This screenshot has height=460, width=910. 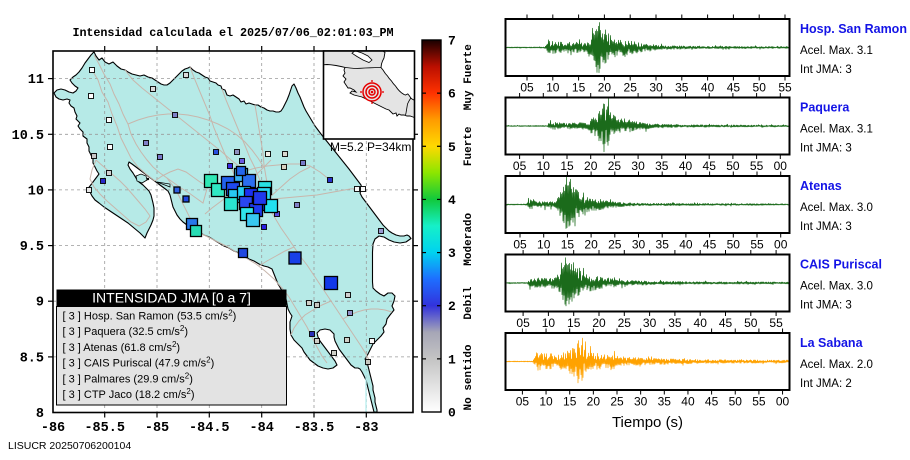 I want to click on y-tick-label: 8, so click(x=40, y=414).